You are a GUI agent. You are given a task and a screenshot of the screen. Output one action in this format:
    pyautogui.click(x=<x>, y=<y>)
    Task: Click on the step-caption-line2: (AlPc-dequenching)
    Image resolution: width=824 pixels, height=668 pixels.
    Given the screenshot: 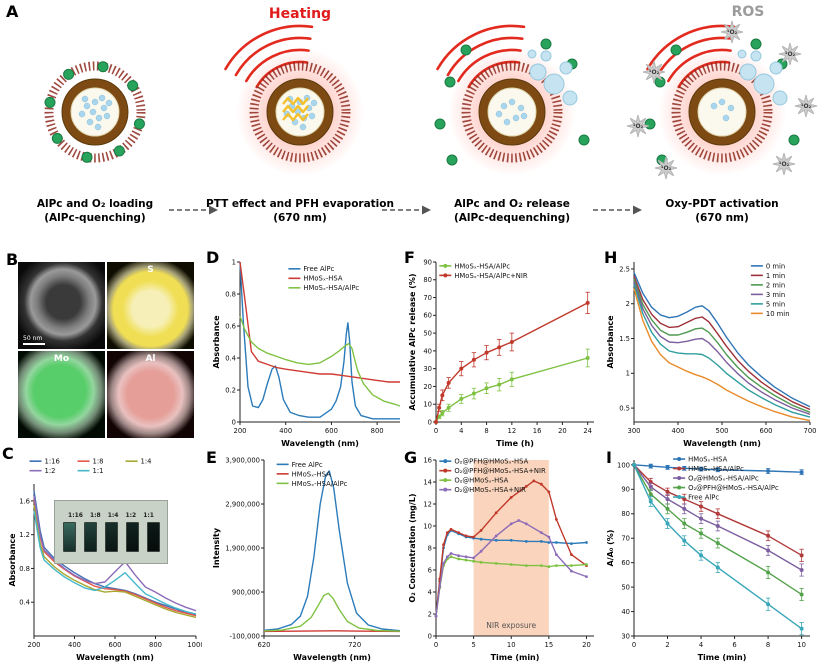 What is the action you would take?
    pyautogui.click(x=512, y=218)
    